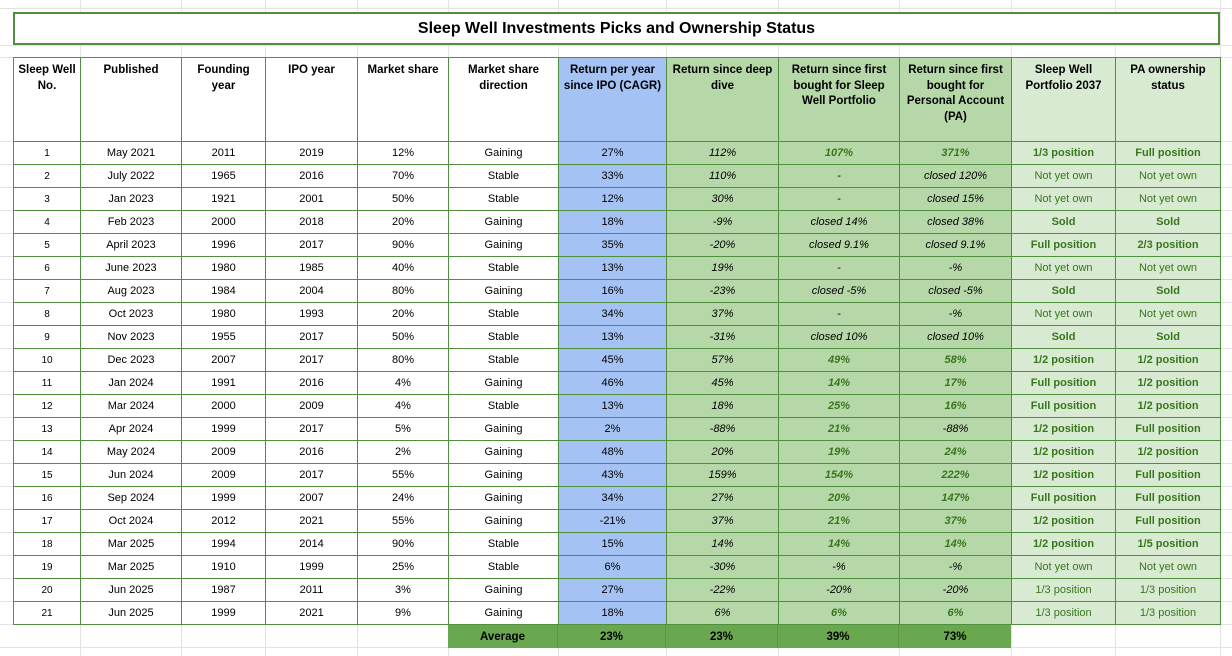  I want to click on cell-share: 3%, so click(403, 590).